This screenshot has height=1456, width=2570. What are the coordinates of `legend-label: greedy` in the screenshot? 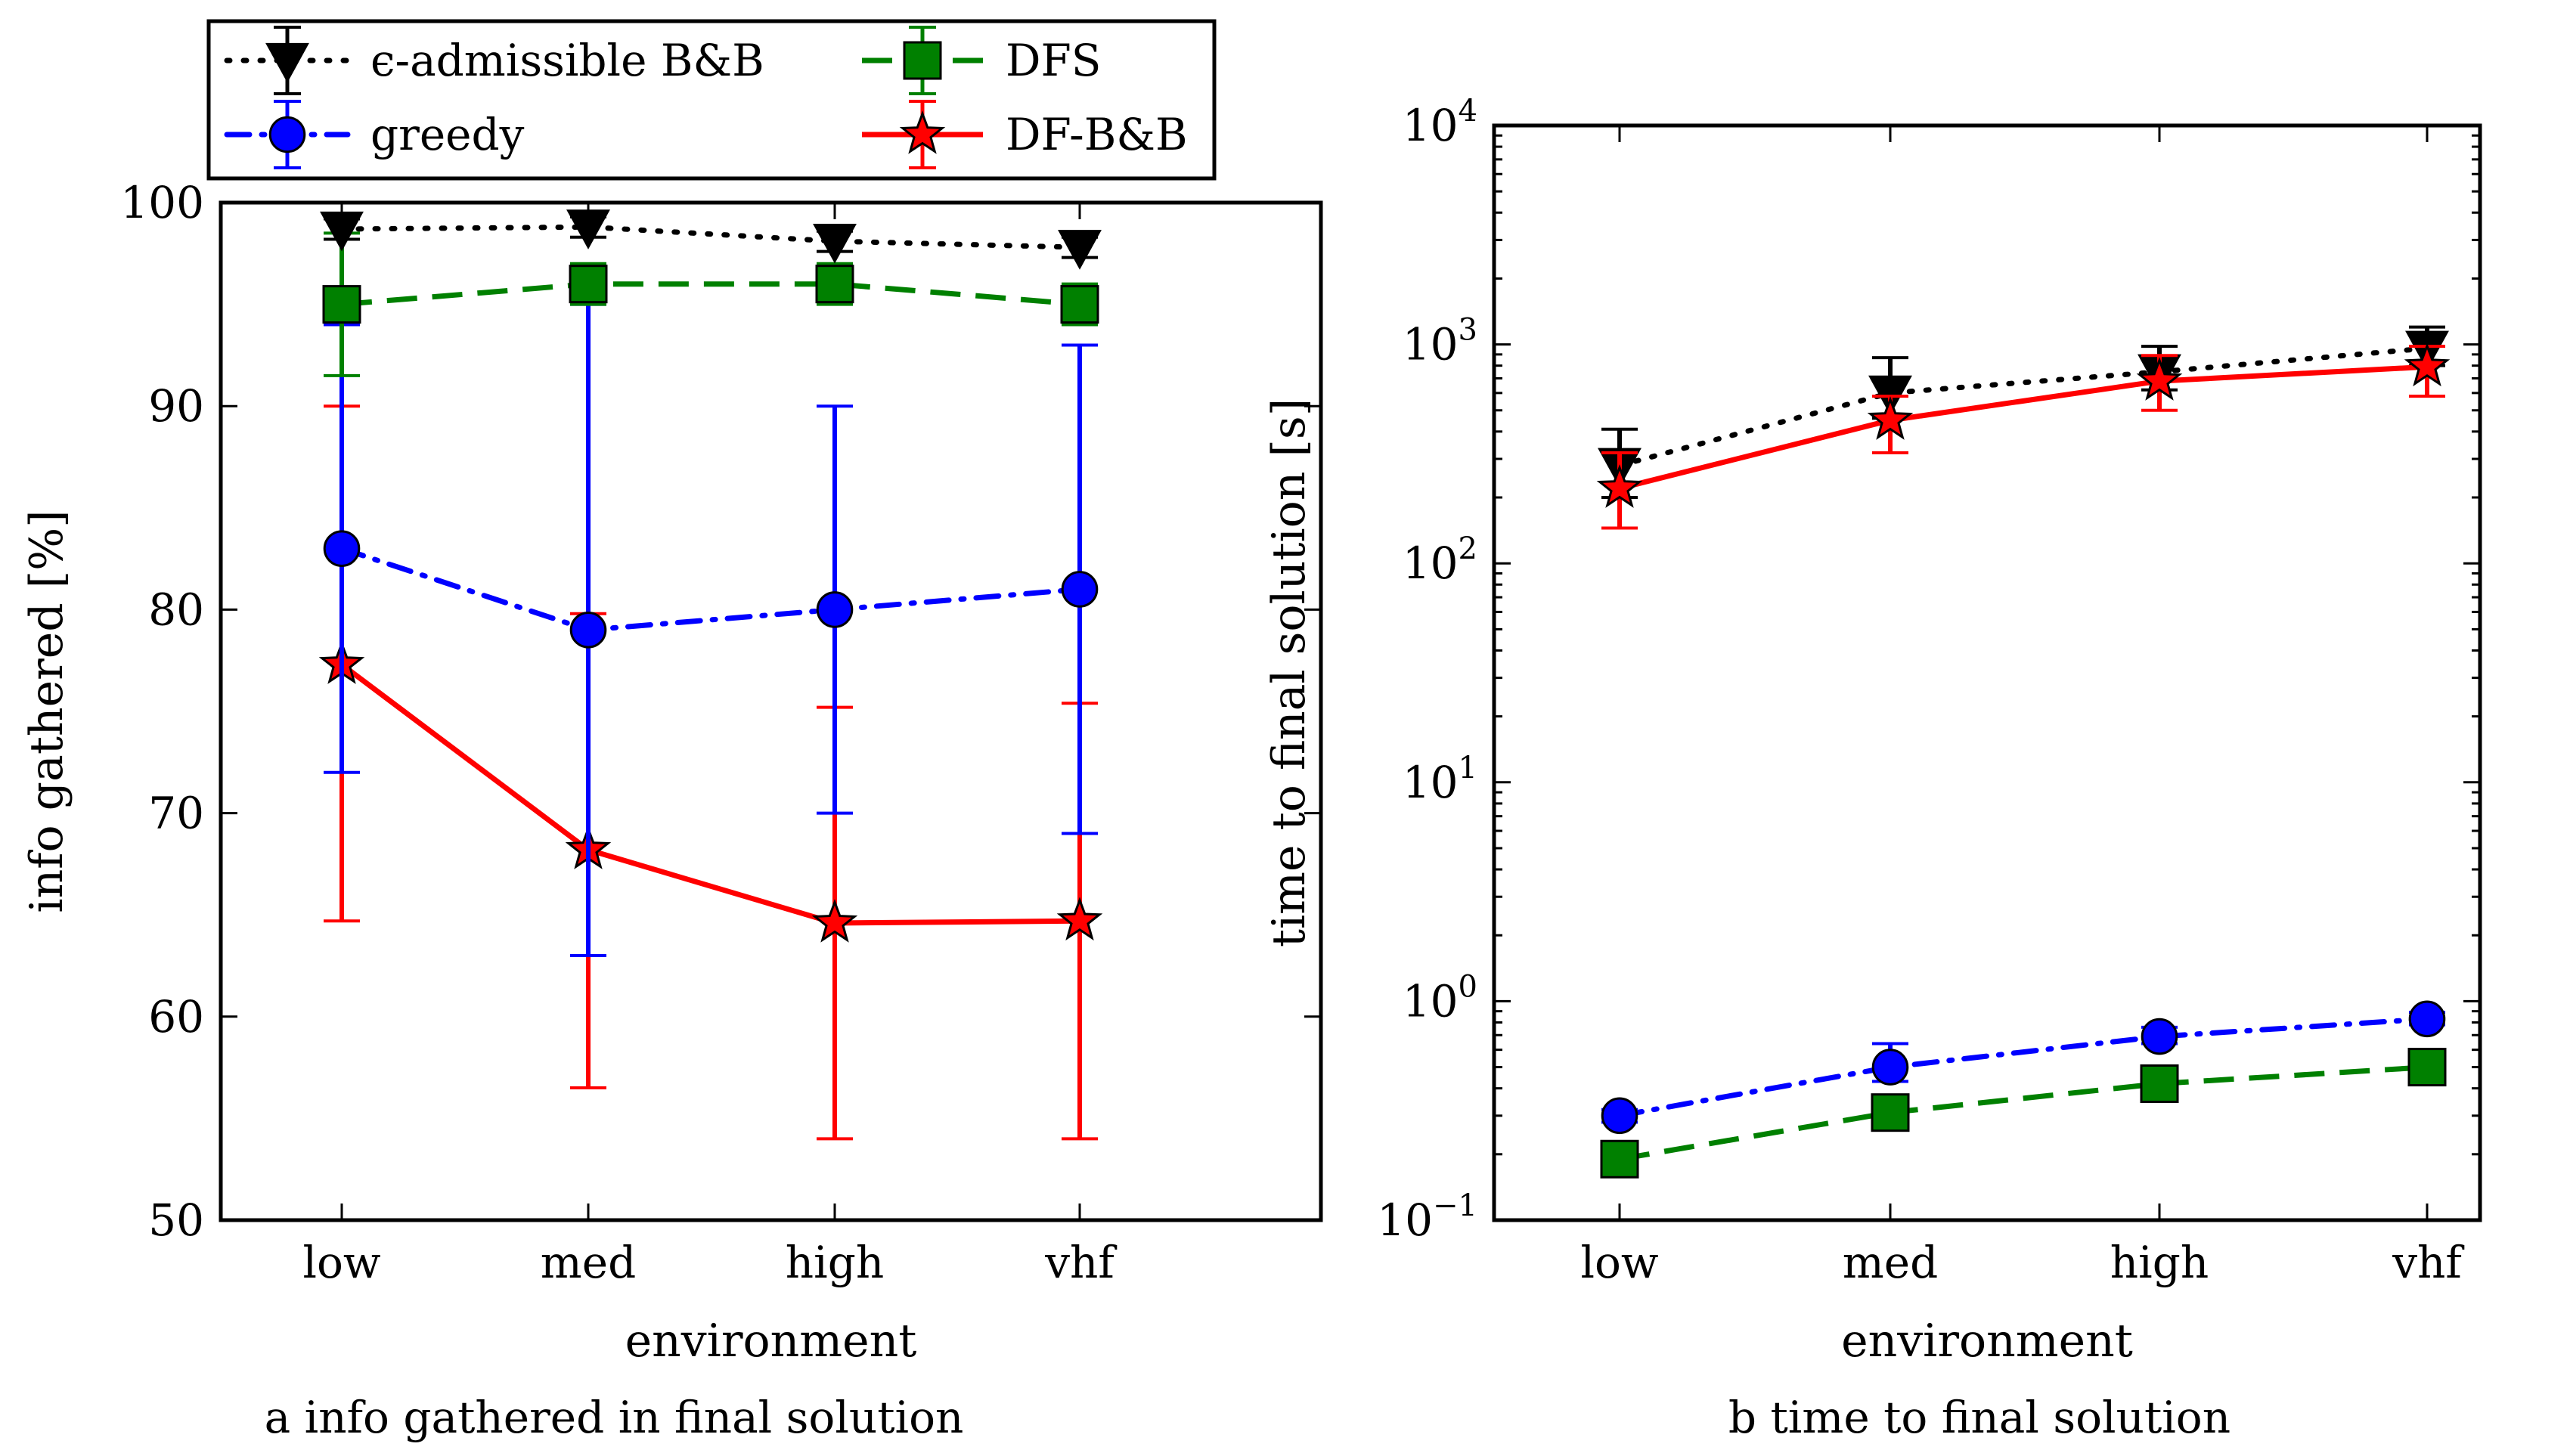 It's located at (447, 134).